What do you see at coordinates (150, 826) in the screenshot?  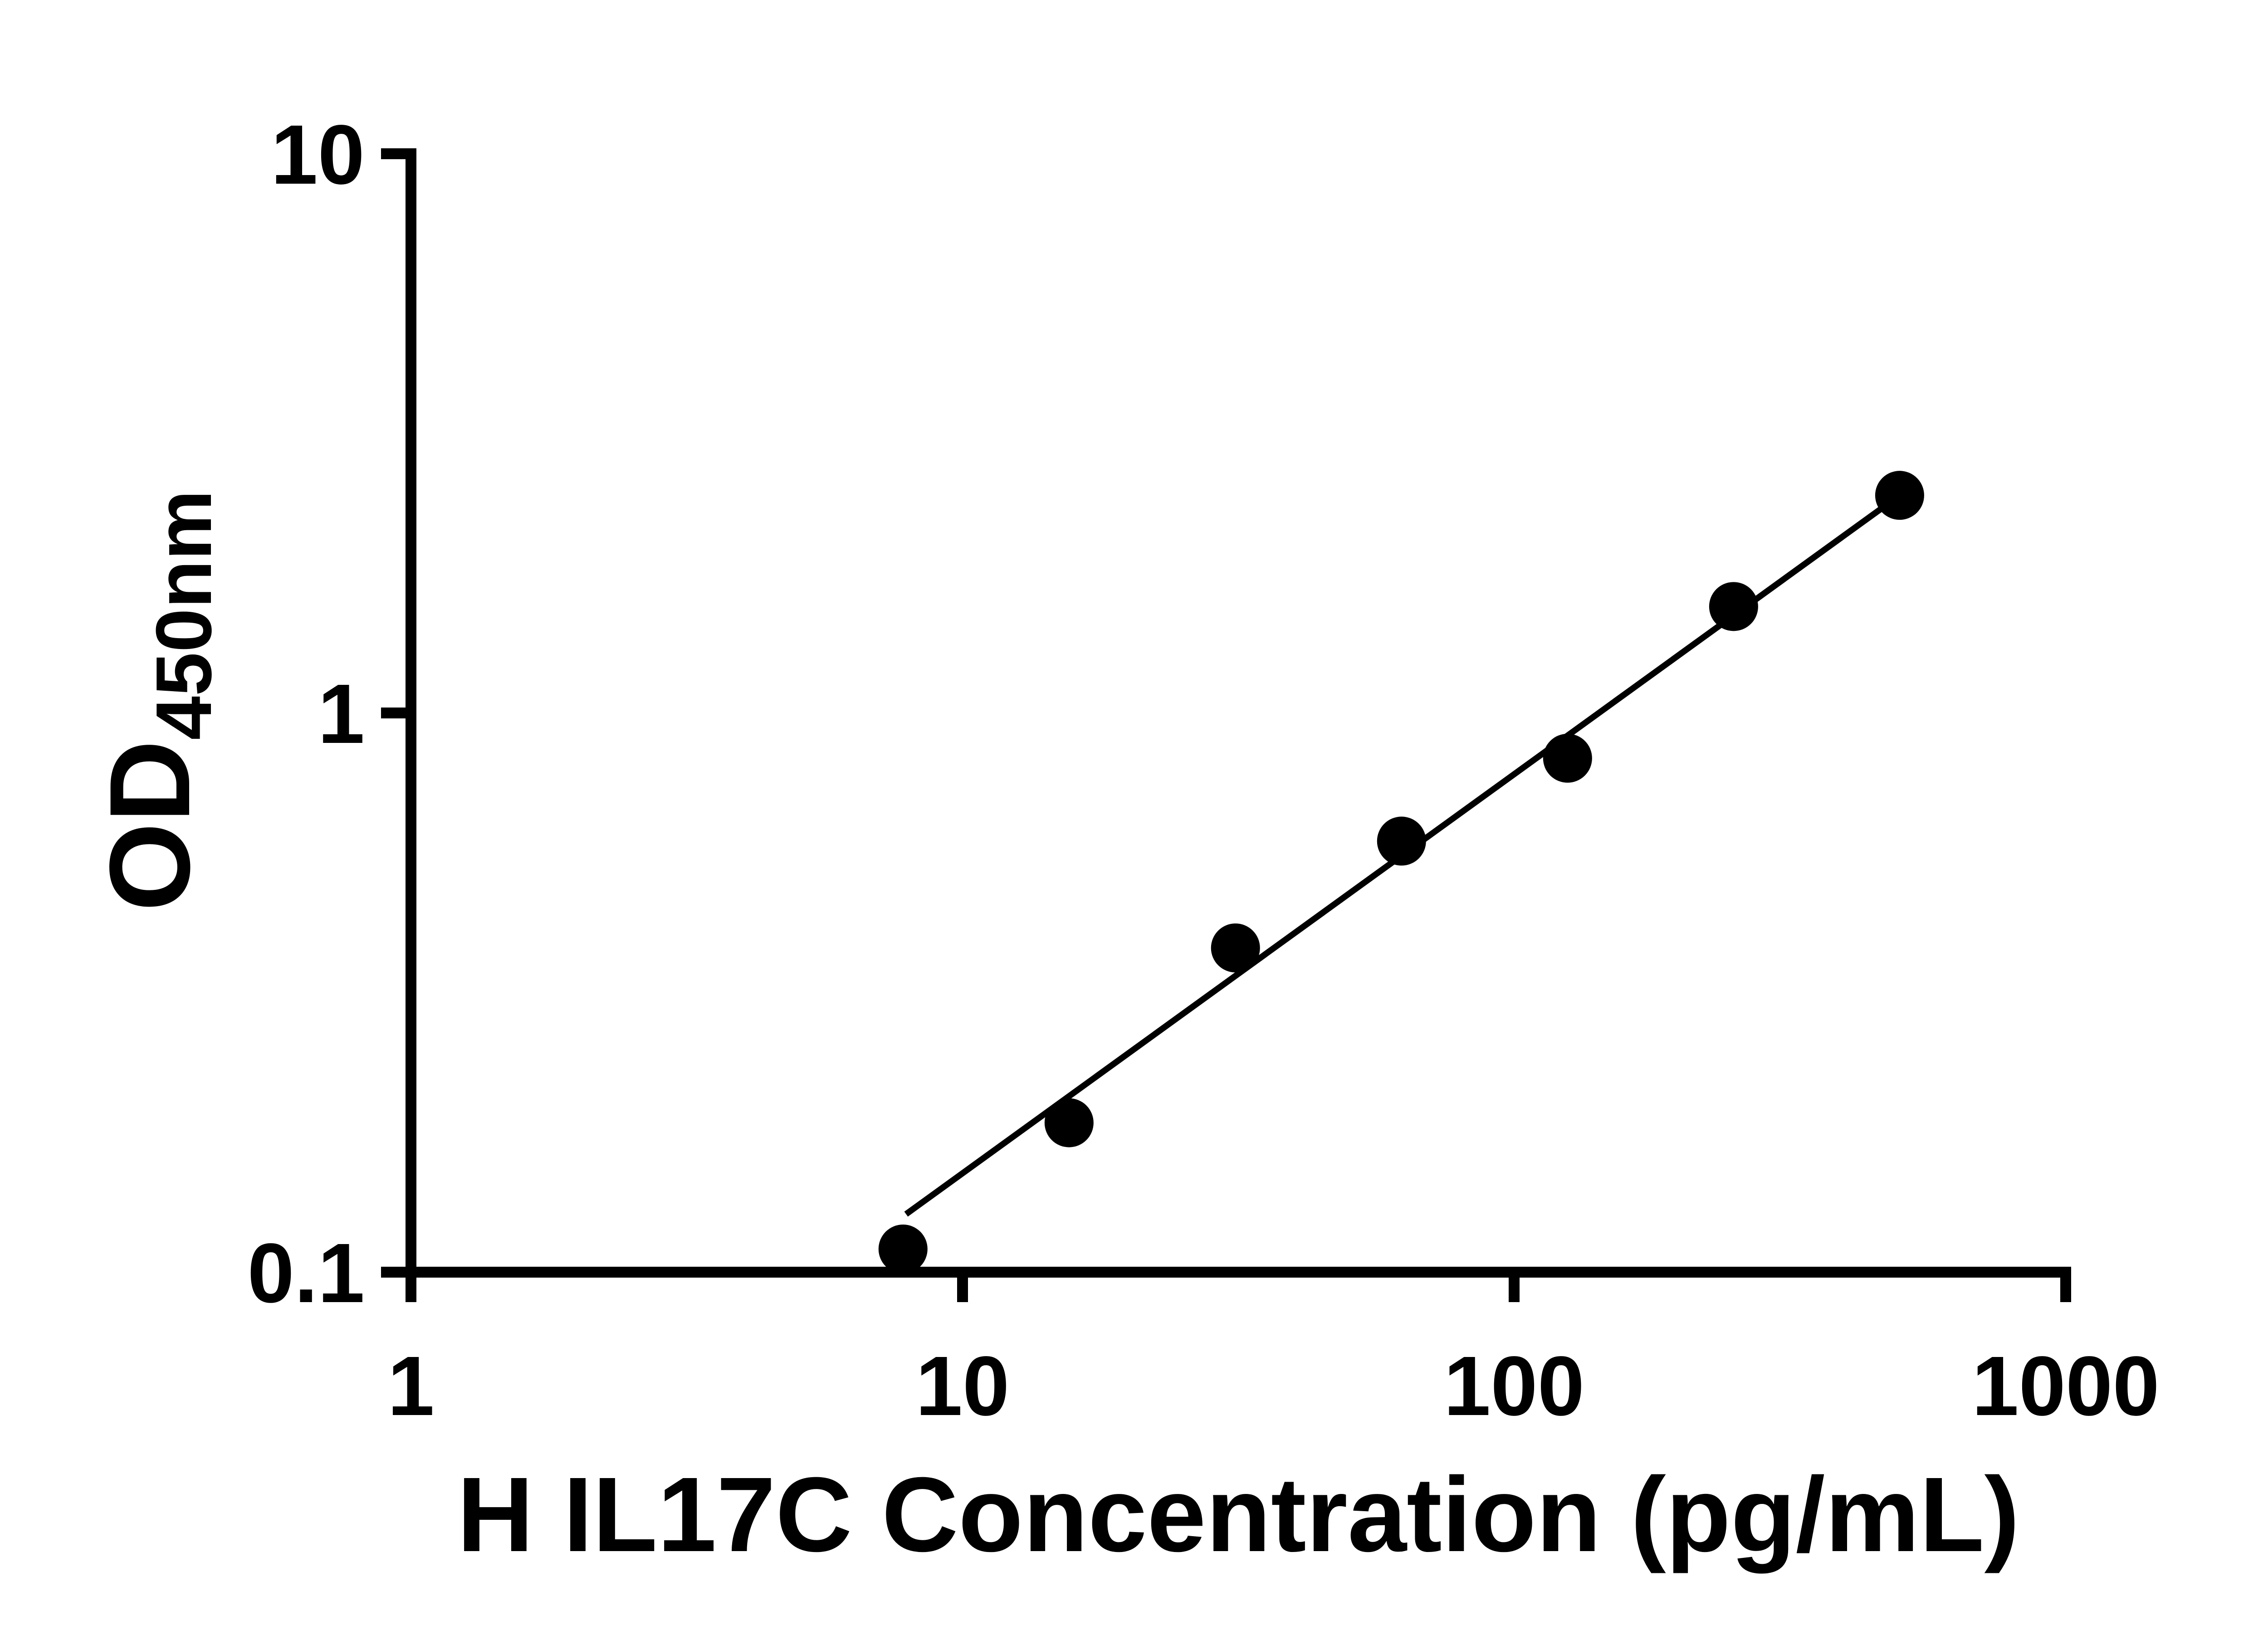 I see `y-axis-title-main: OD` at bounding box center [150, 826].